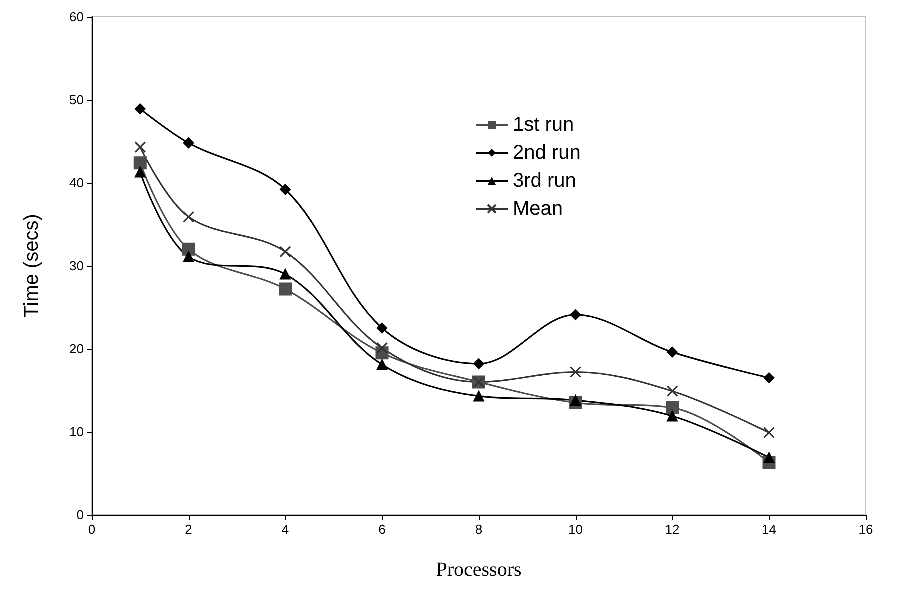 This screenshot has width=899, height=609. What do you see at coordinates (769, 529) in the screenshot?
I see `x-tick-label: 14` at bounding box center [769, 529].